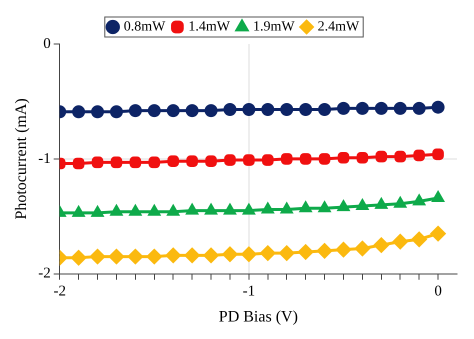 This screenshot has width=474, height=339. Describe the element at coordinates (339, 27) in the screenshot. I see `legend-label: 2.4mW` at that location.